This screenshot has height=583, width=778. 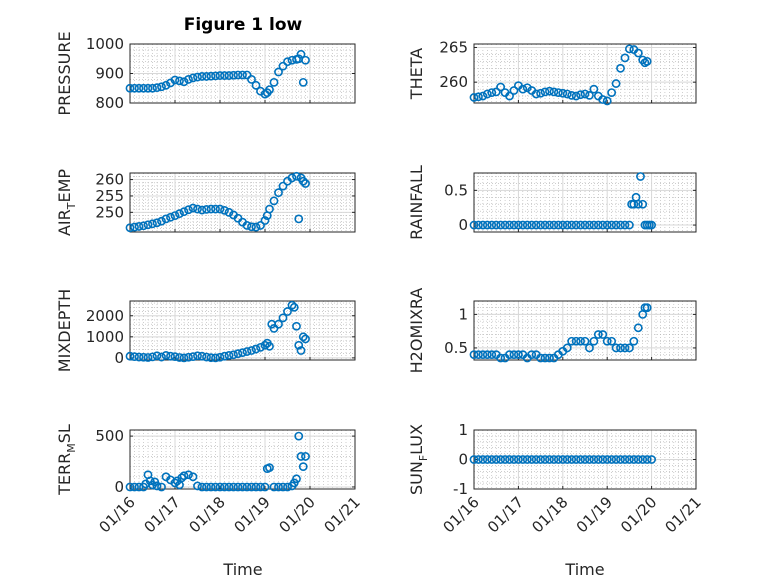 What do you see at coordinates (71, 206) in the screenshot?
I see `y-axis-label-subscript: T` at bounding box center [71, 206].